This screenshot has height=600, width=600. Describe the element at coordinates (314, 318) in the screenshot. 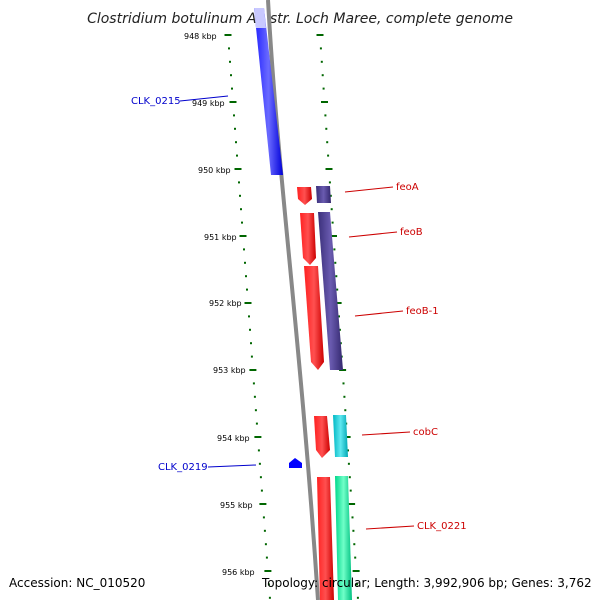

I see `gene-feature-feob1` at that location.